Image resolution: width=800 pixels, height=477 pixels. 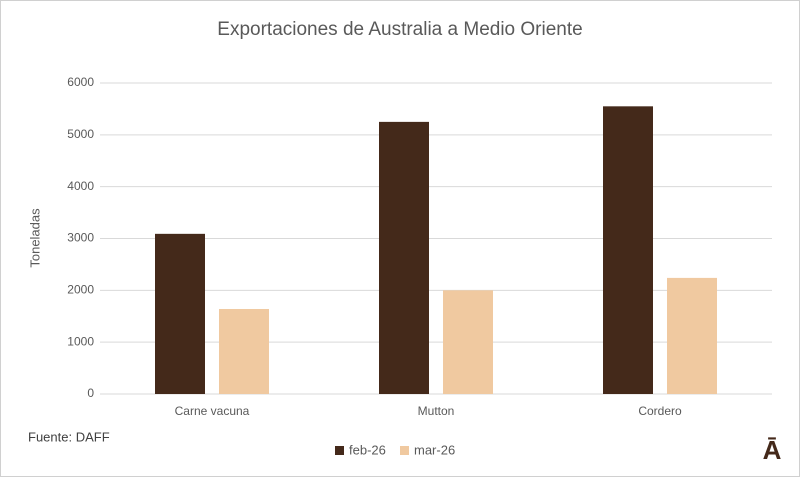 What do you see at coordinates (367, 449) in the screenshot?
I see `legend-label: feb-26` at bounding box center [367, 449].